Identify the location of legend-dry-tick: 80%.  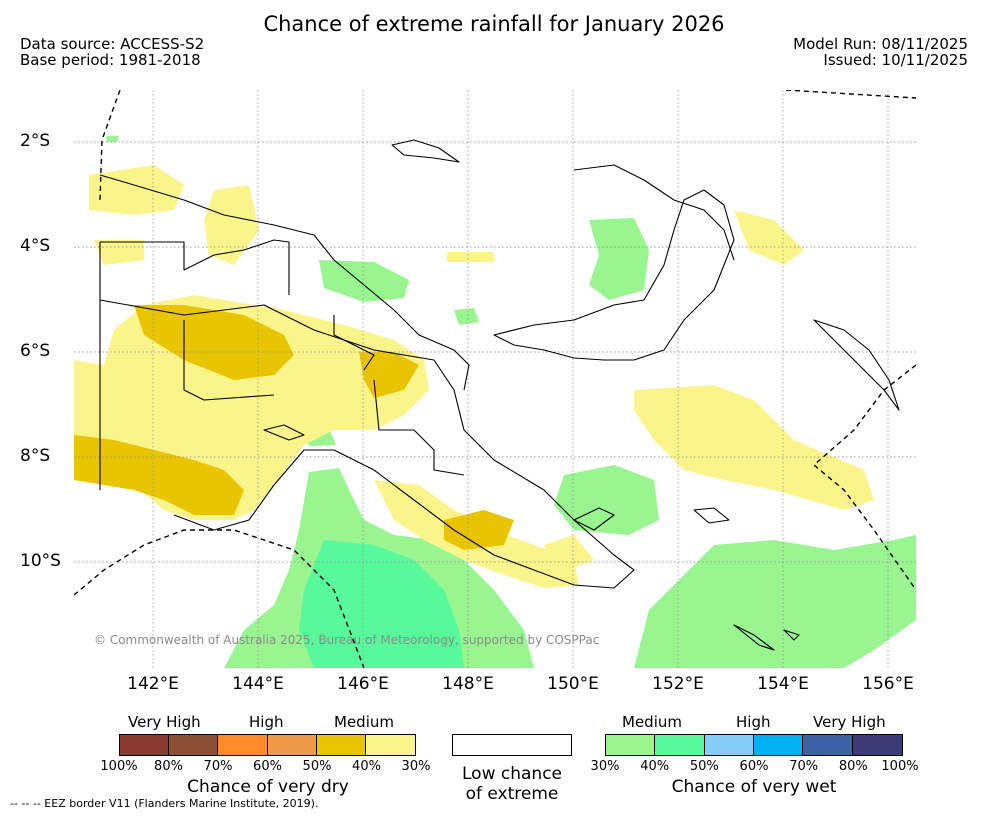
(168, 766).